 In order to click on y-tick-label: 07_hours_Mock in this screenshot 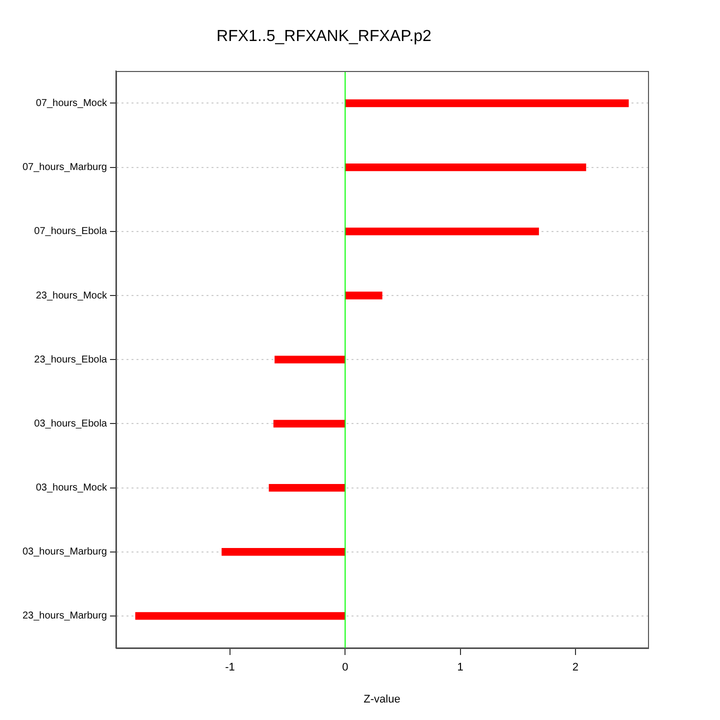, I will do `click(72, 103)`.